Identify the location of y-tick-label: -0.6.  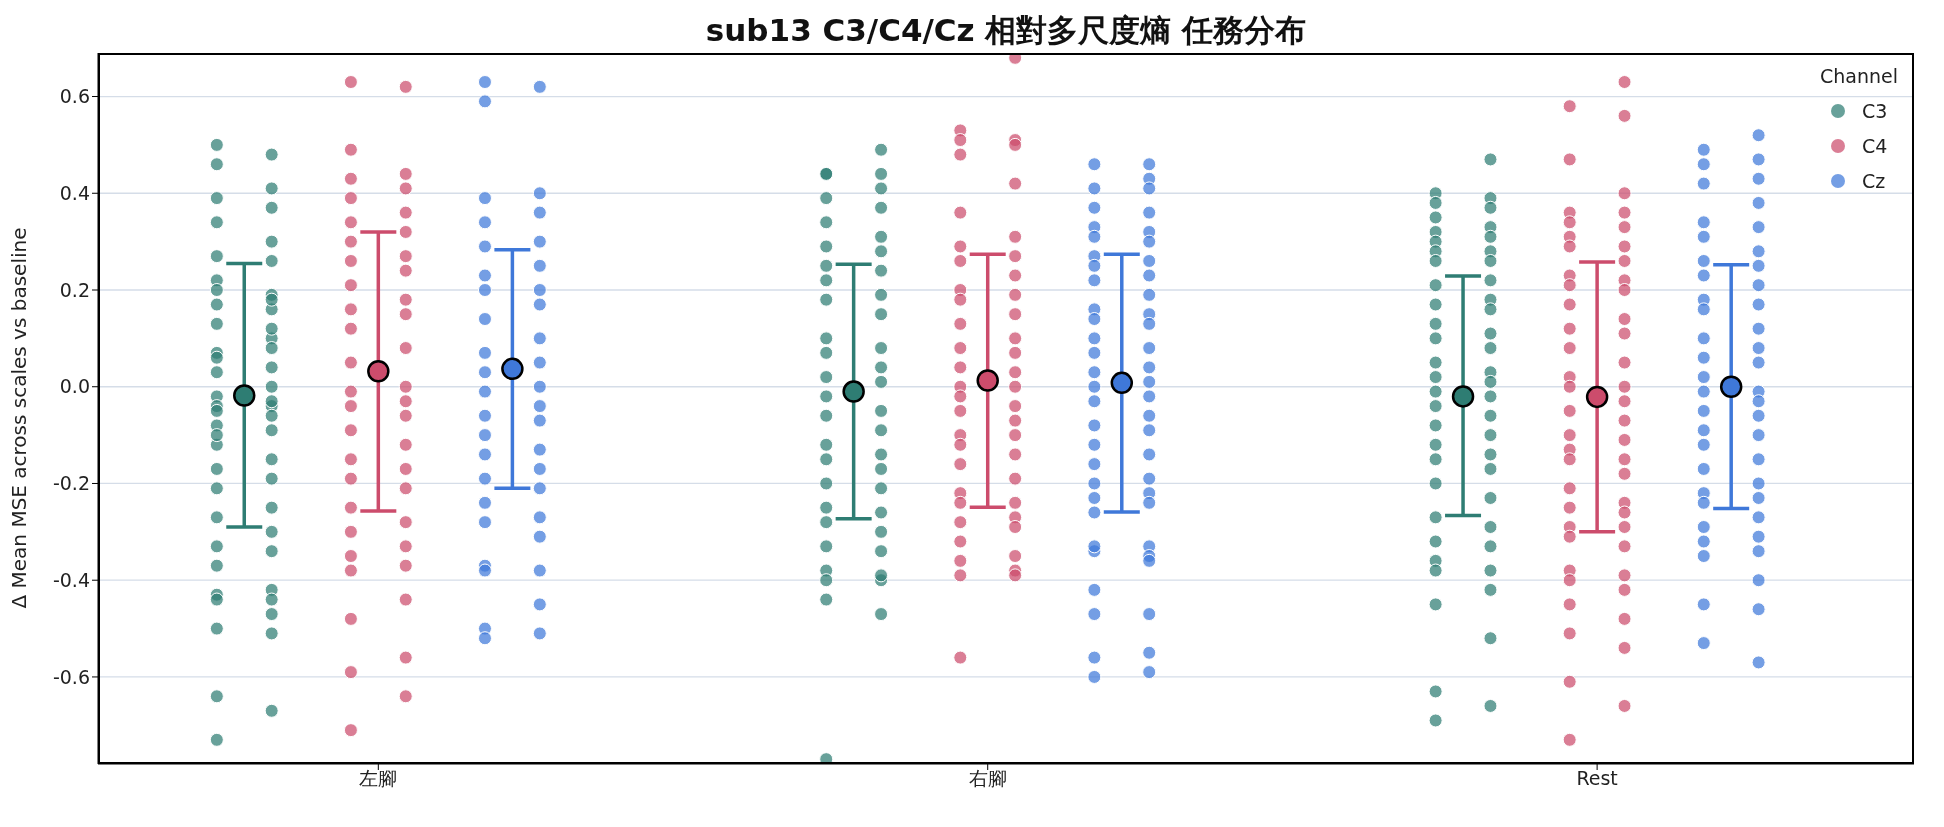
(71, 676).